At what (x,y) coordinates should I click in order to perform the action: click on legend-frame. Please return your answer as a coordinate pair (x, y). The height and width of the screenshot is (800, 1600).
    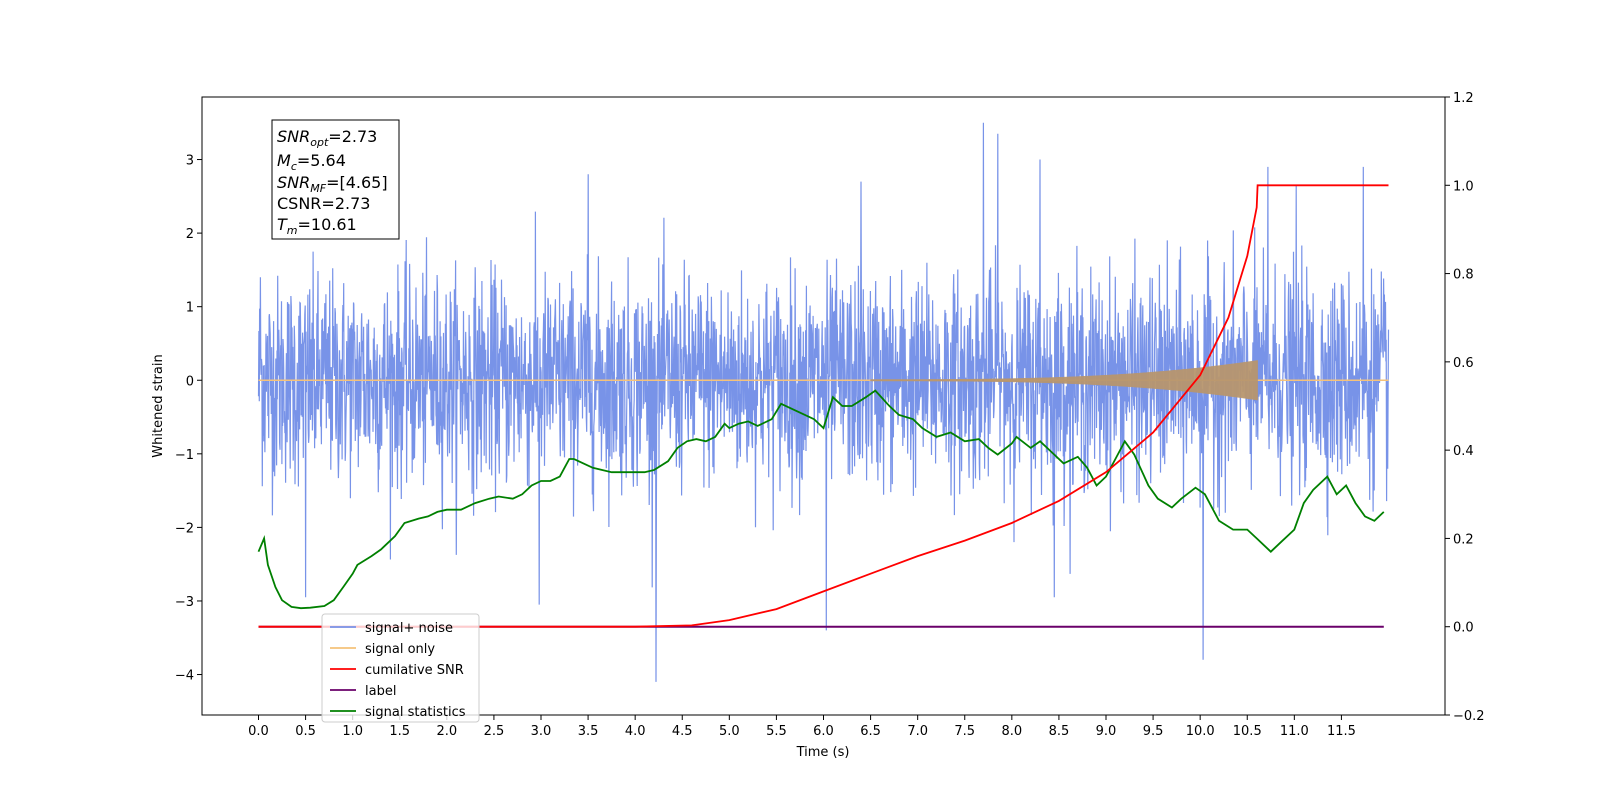
    Looking at the image, I should click on (400, 668).